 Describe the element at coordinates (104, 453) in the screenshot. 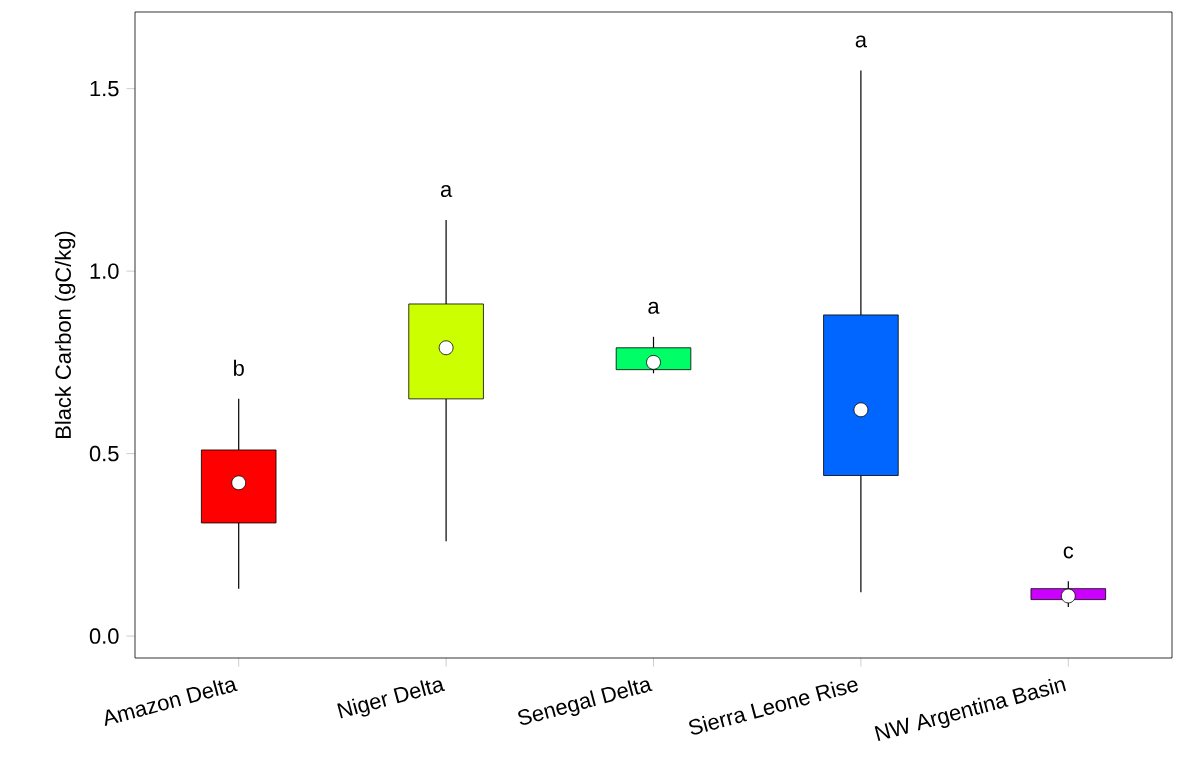

I see `y-tick-label: 0.5` at that location.